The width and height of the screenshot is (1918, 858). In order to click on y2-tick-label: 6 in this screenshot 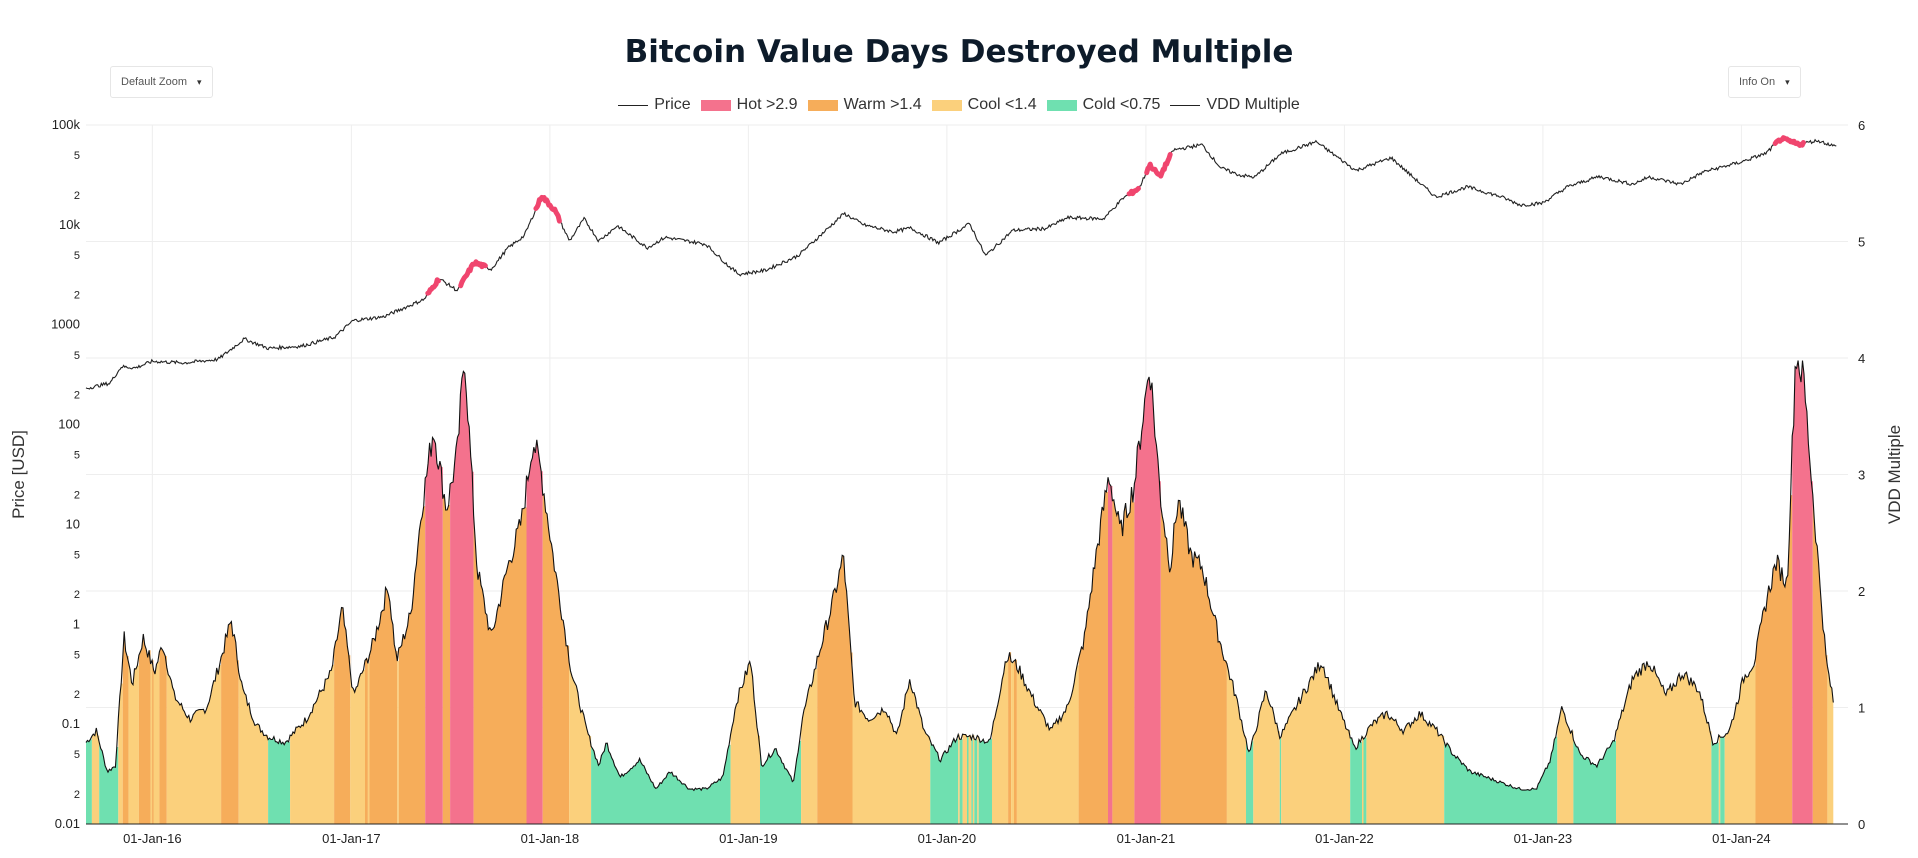, I will do `click(1861, 125)`.